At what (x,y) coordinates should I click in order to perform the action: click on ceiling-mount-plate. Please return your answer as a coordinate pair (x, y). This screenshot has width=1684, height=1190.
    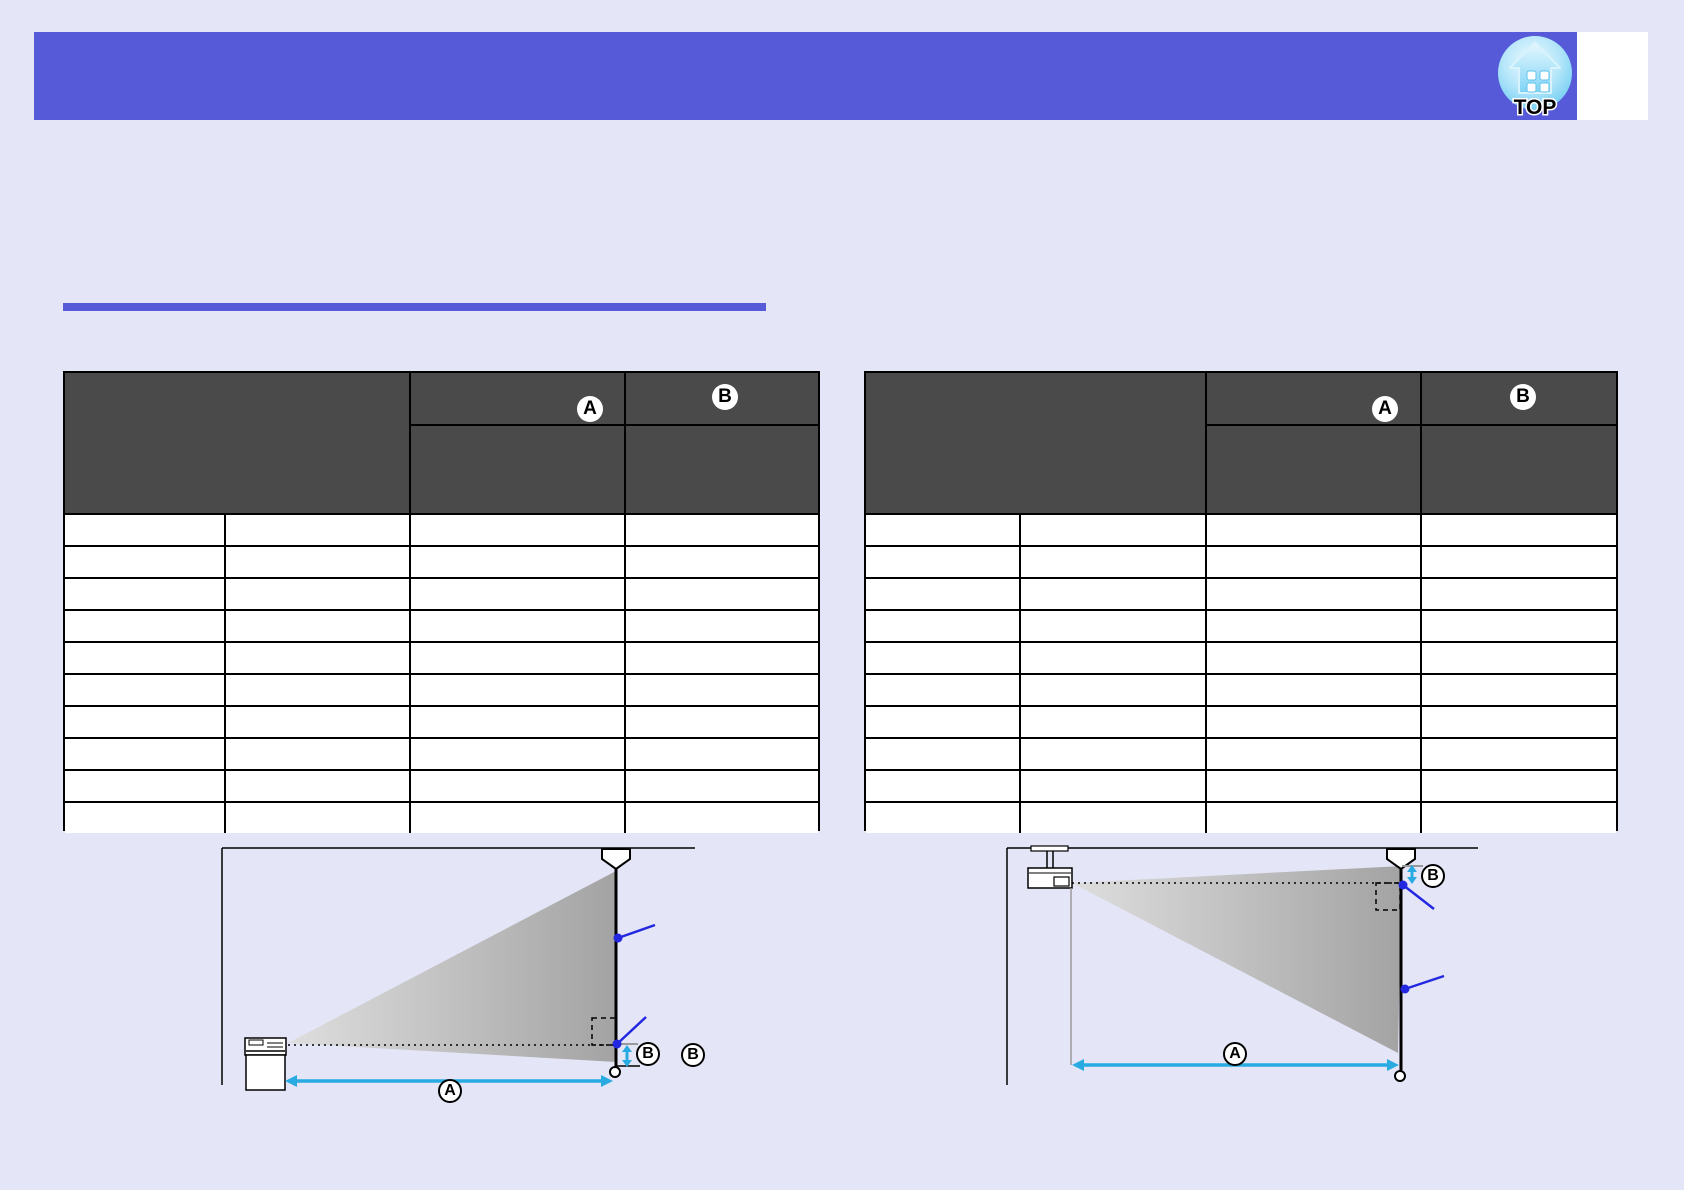
    Looking at the image, I should click on (1049, 848).